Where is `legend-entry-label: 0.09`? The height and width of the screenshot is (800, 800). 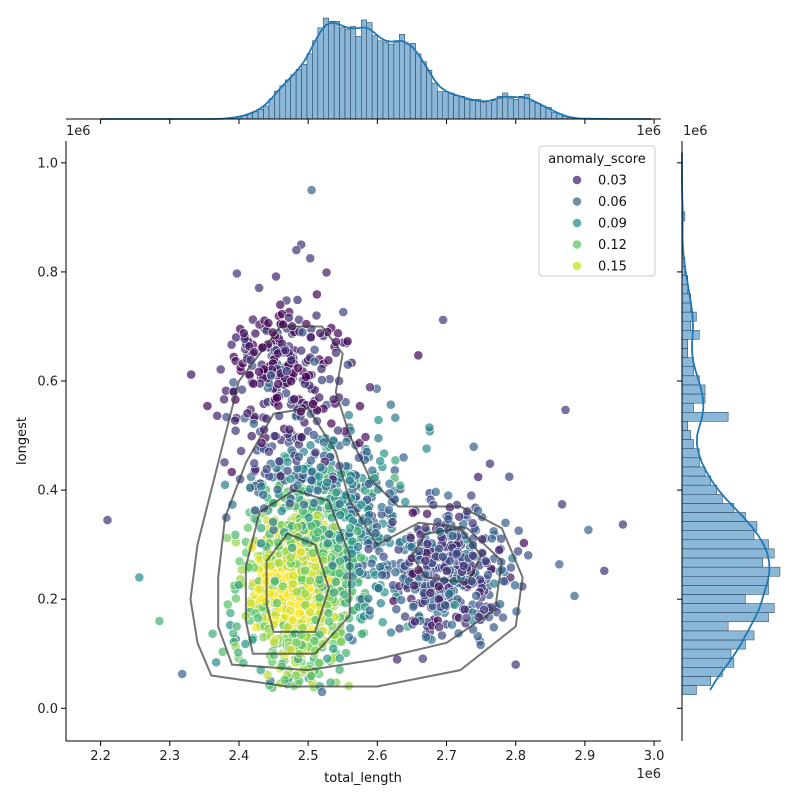
legend-entry-label: 0.09 is located at coordinates (612, 224).